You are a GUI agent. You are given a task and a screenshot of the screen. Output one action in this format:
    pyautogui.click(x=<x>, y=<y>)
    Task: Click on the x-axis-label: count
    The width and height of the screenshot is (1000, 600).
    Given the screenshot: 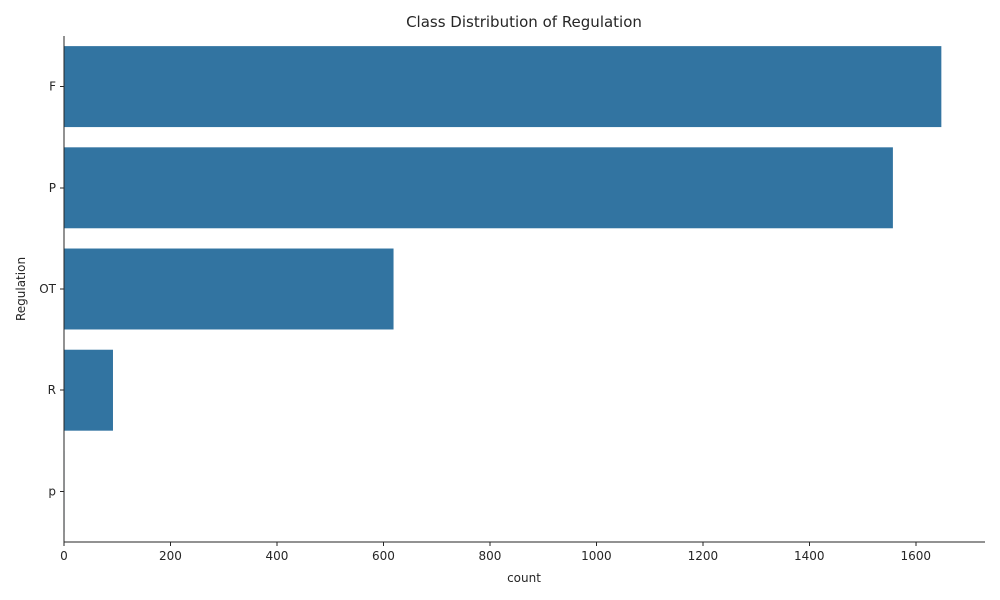 What is the action you would take?
    pyautogui.click(x=524, y=578)
    